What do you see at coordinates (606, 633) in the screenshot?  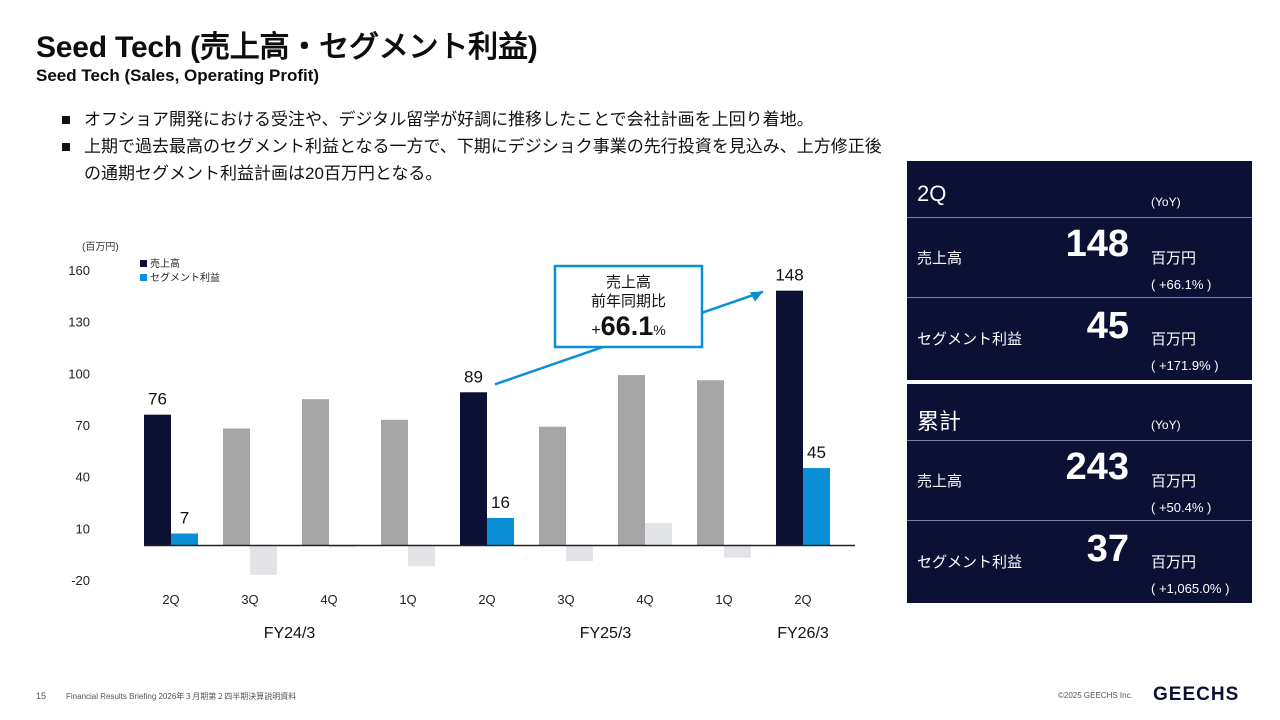 I see `fiscal-year-label: FY25/3` at bounding box center [606, 633].